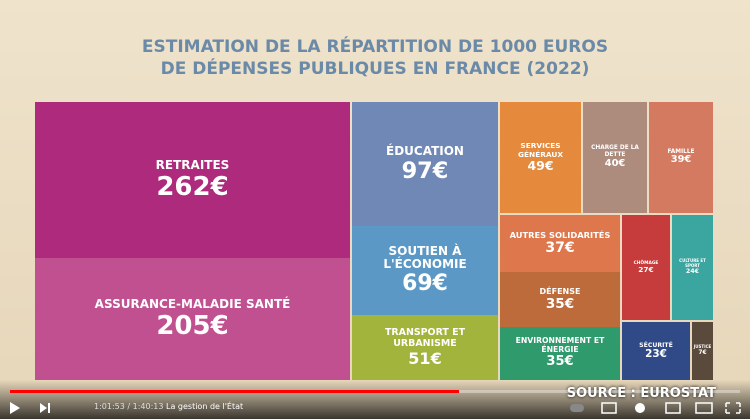 Image resolution: width=750 pixels, height=419 pixels. What do you see at coordinates (702, 347) in the screenshot?
I see `tile-label: JUSTICE` at bounding box center [702, 347].